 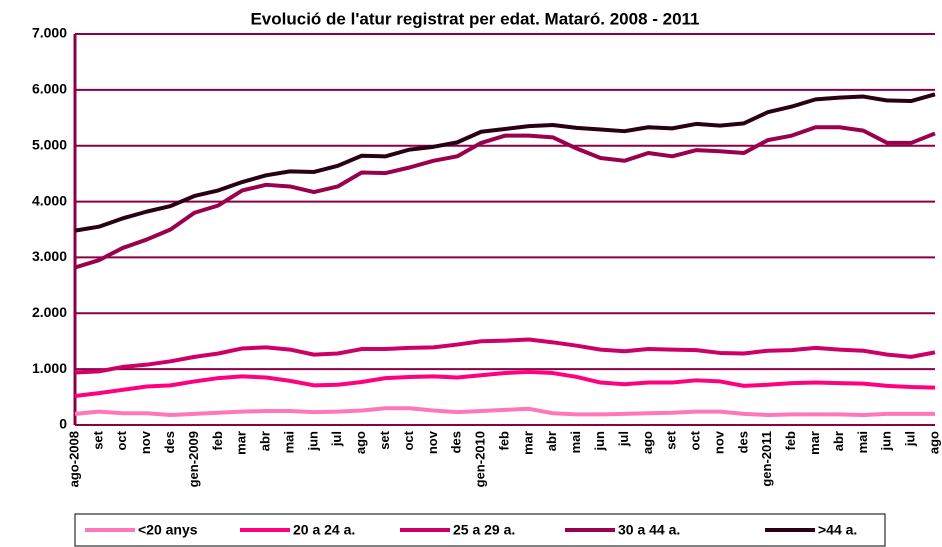 What do you see at coordinates (766, 459) in the screenshot?
I see `x-tick-label: gen-2011` at bounding box center [766, 459].